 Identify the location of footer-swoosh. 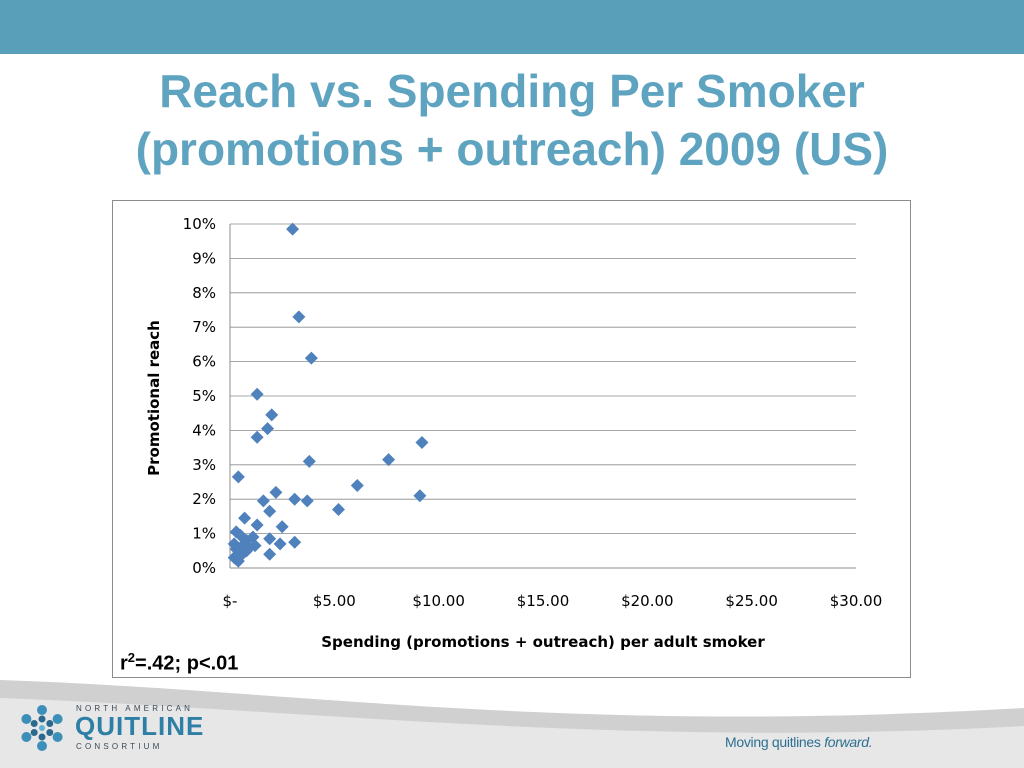
(512, 724).